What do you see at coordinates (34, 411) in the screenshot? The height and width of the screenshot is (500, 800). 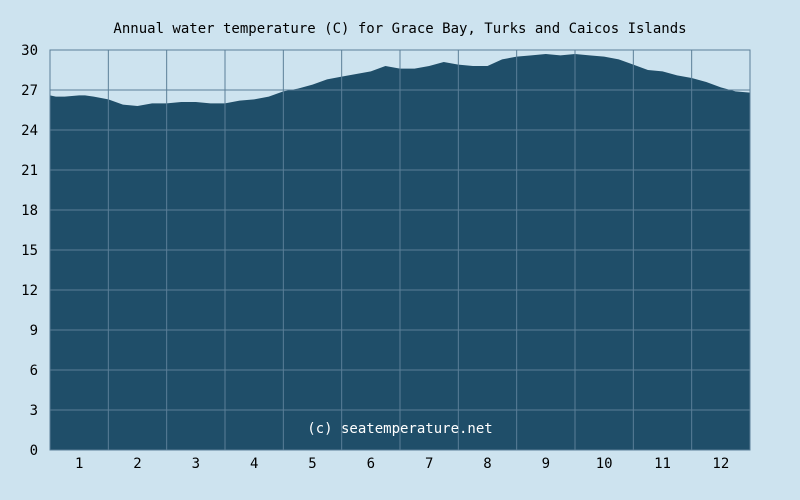 I see `y-tick-label: 3` at bounding box center [34, 411].